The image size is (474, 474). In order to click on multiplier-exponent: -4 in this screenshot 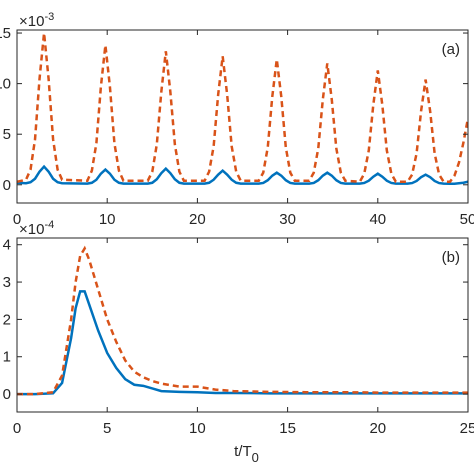, I will do `click(49, 225)`.